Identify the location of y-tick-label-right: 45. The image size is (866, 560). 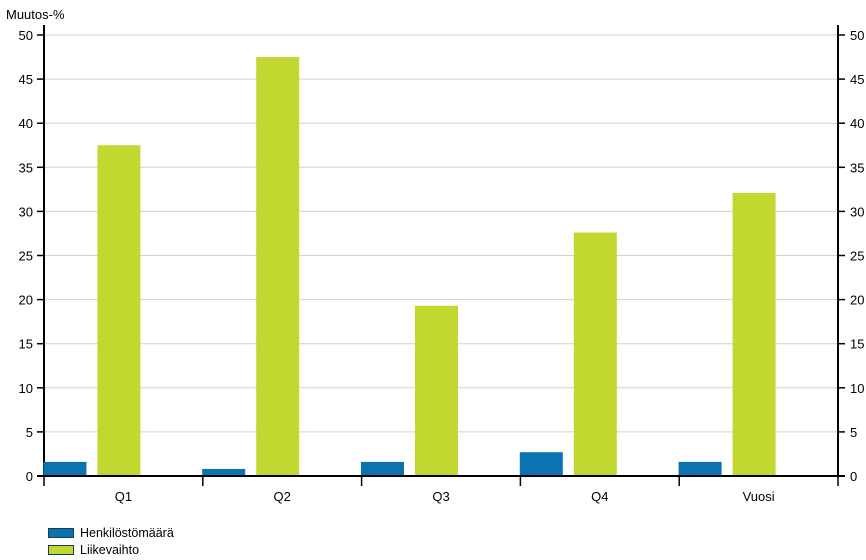
(857, 79).